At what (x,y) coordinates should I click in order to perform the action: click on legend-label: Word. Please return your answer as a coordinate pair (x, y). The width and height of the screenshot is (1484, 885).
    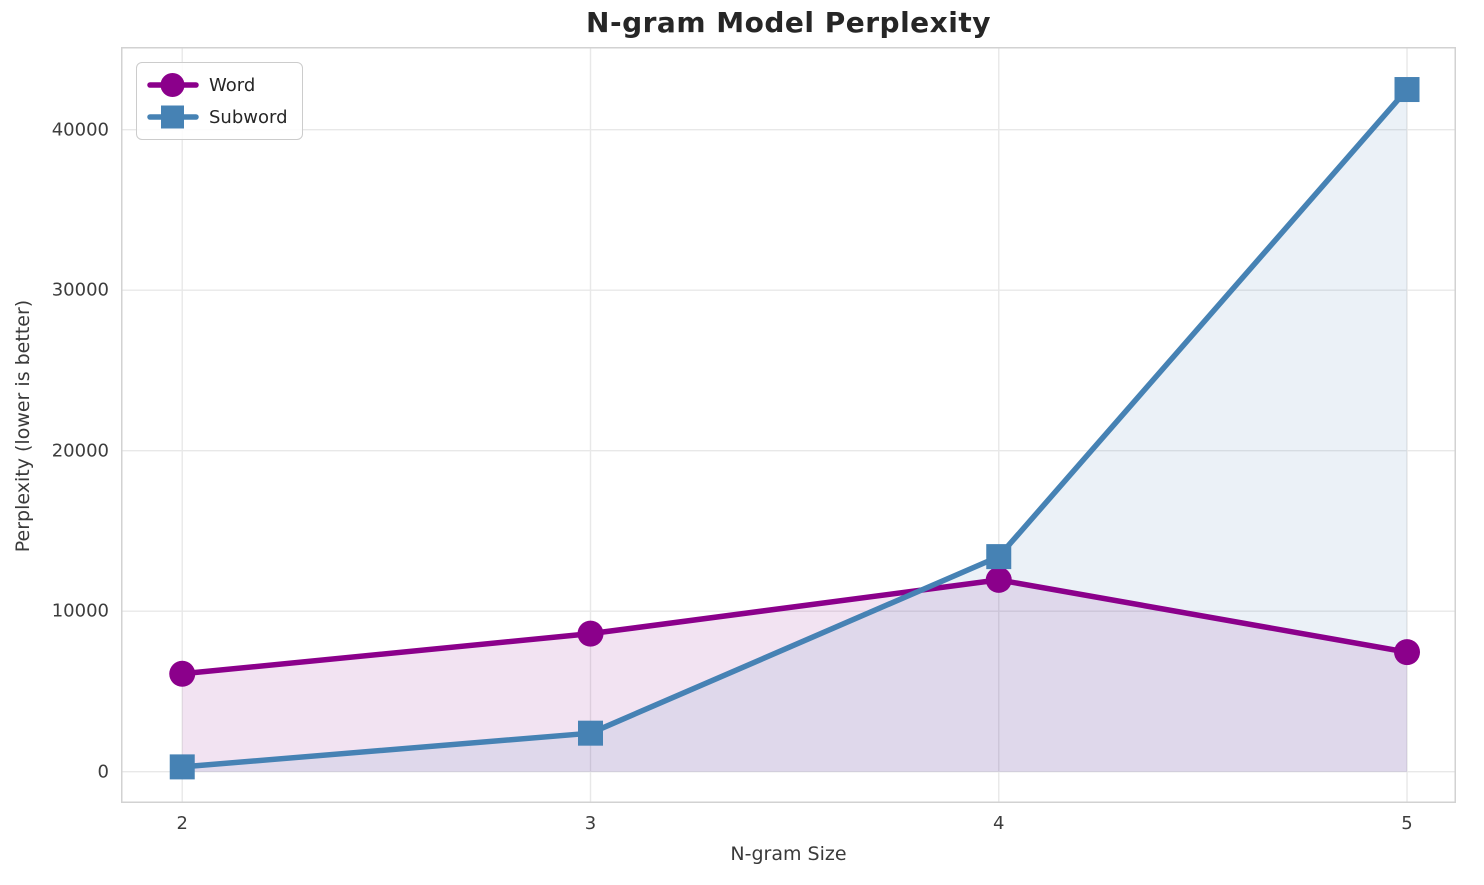
    Looking at the image, I should click on (232, 85).